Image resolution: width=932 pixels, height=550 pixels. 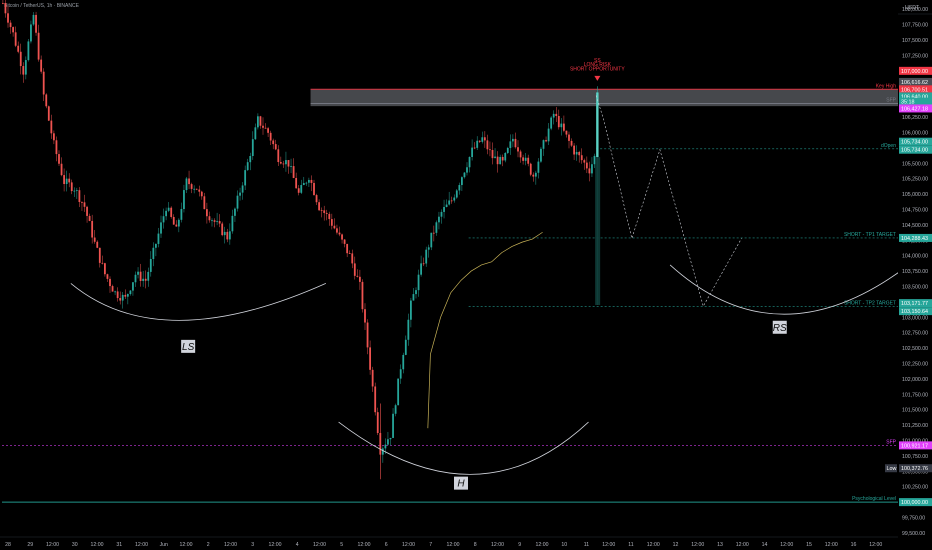 I want to click on signal-text: LONG RISK, so click(x=598, y=65).